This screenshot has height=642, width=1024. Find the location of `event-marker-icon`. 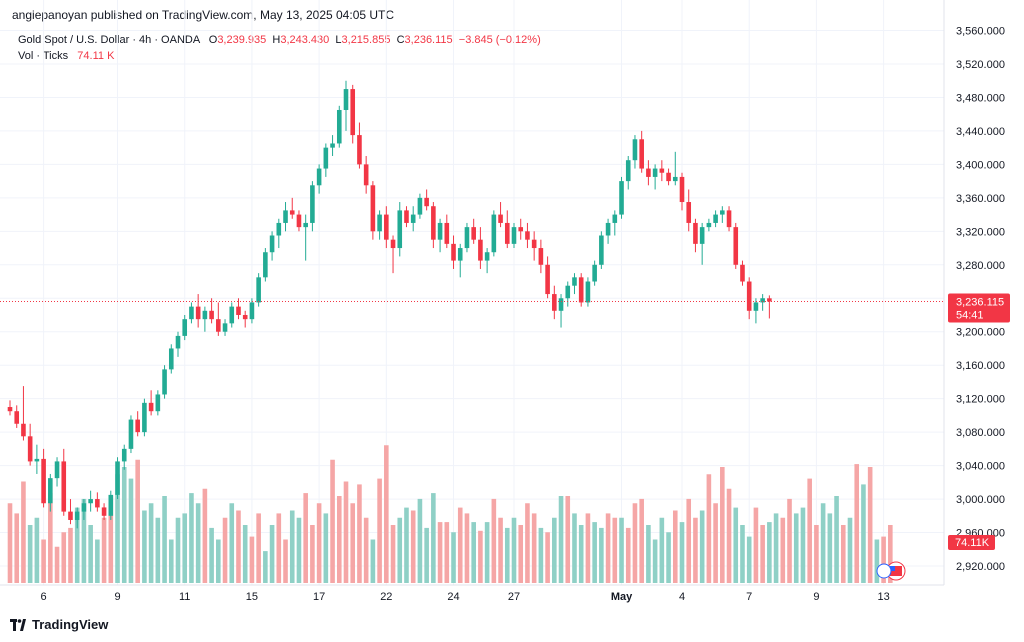

event-marker-icon is located at coordinates (884, 571).